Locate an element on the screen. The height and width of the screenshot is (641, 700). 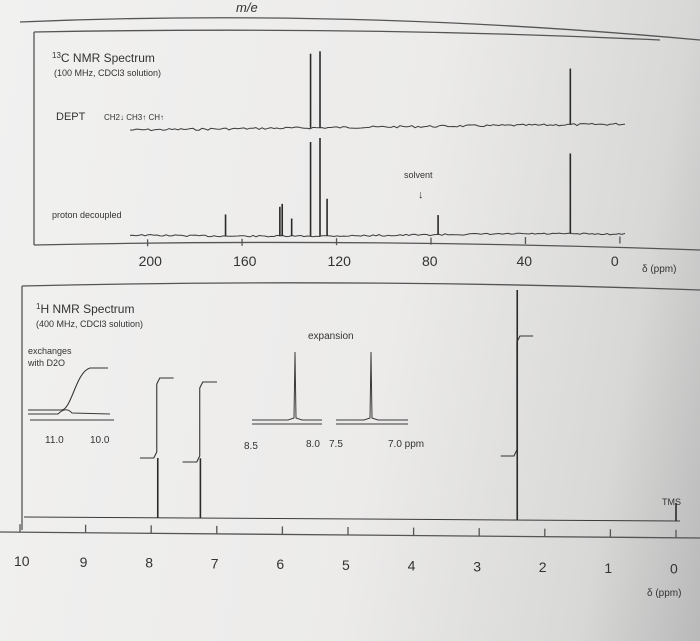
c13-title-sup: 13 is located at coordinates (56, 55).